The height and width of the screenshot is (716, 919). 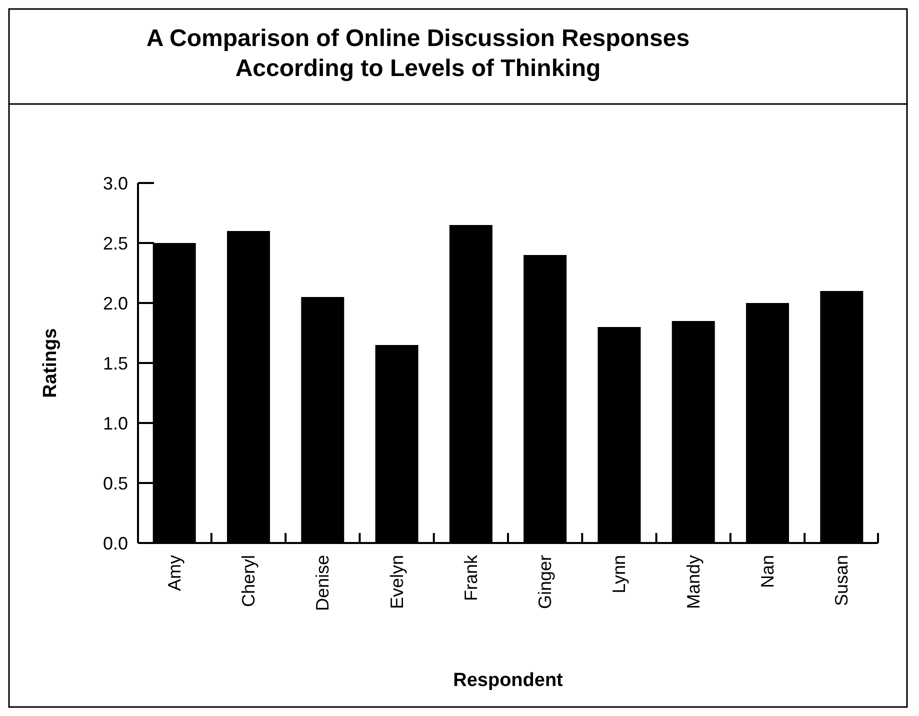 What do you see at coordinates (174, 573) in the screenshot?
I see `x-tick-label: Amy` at bounding box center [174, 573].